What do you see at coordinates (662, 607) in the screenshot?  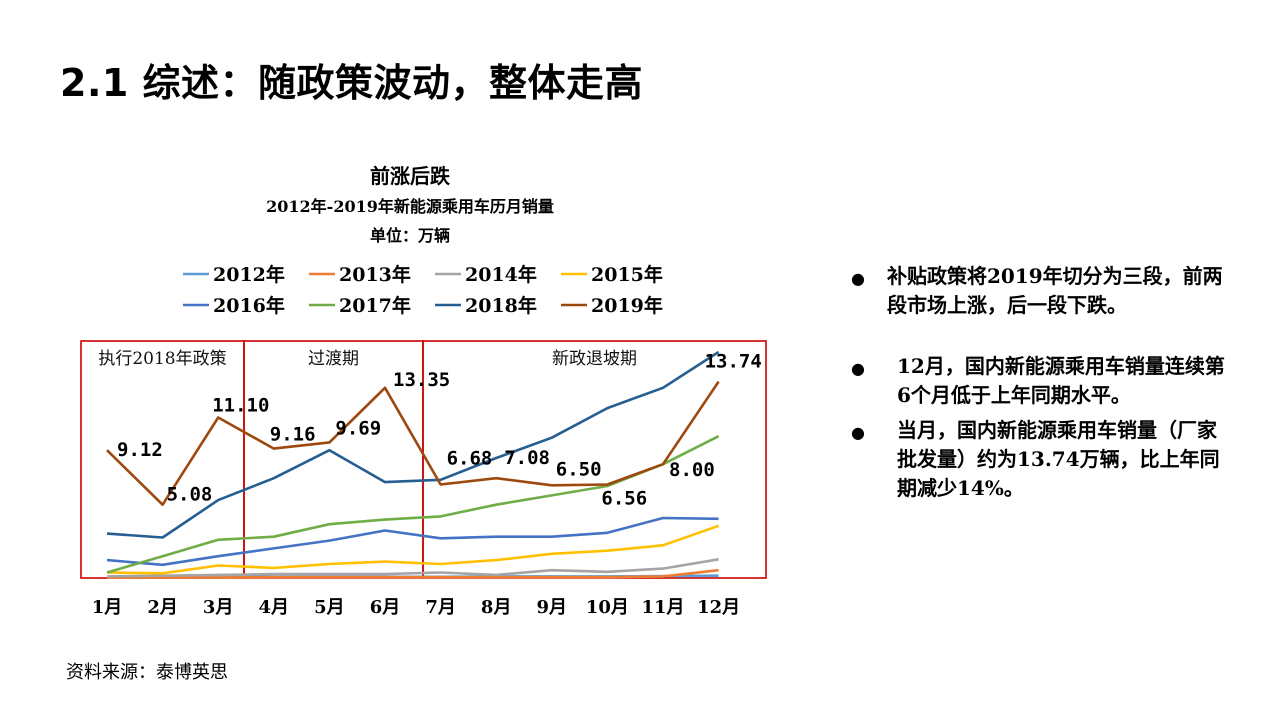 I see `x-tick-label: 11月` at bounding box center [662, 607].